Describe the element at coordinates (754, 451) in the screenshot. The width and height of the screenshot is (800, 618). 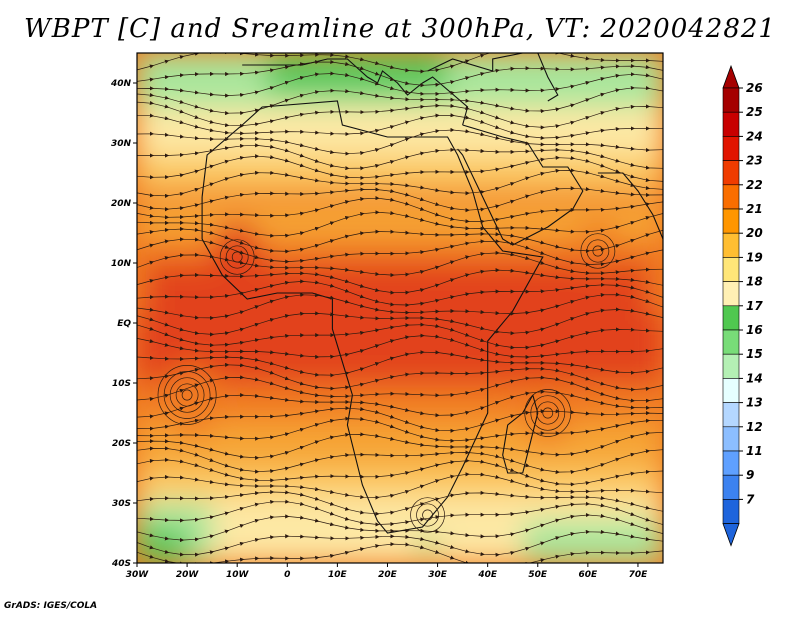
I see `colorbar-label: 11` at that location.